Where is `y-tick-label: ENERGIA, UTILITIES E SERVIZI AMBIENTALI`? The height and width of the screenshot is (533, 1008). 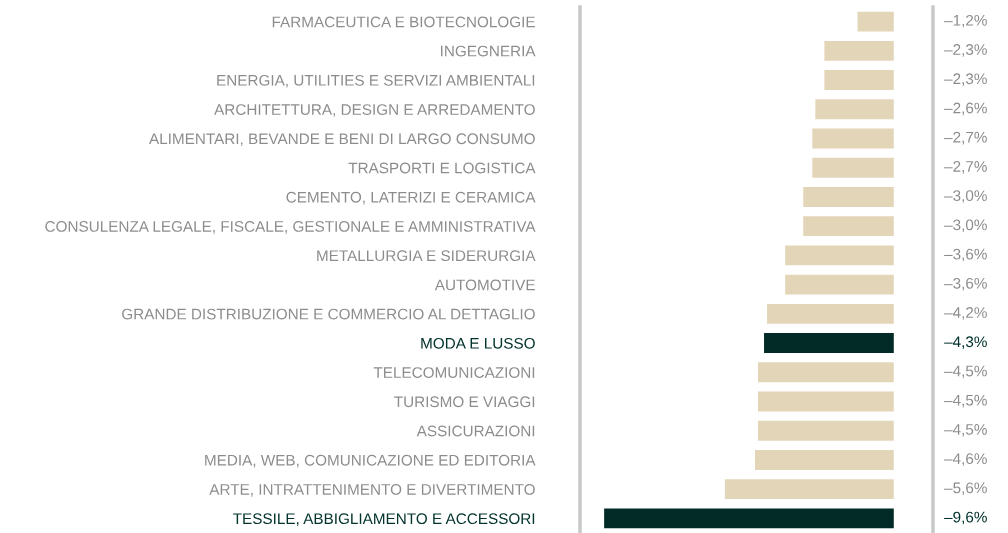 y-tick-label: ENERGIA, UTILITIES E SERVIZI AMBIENTALI is located at coordinates (376, 81).